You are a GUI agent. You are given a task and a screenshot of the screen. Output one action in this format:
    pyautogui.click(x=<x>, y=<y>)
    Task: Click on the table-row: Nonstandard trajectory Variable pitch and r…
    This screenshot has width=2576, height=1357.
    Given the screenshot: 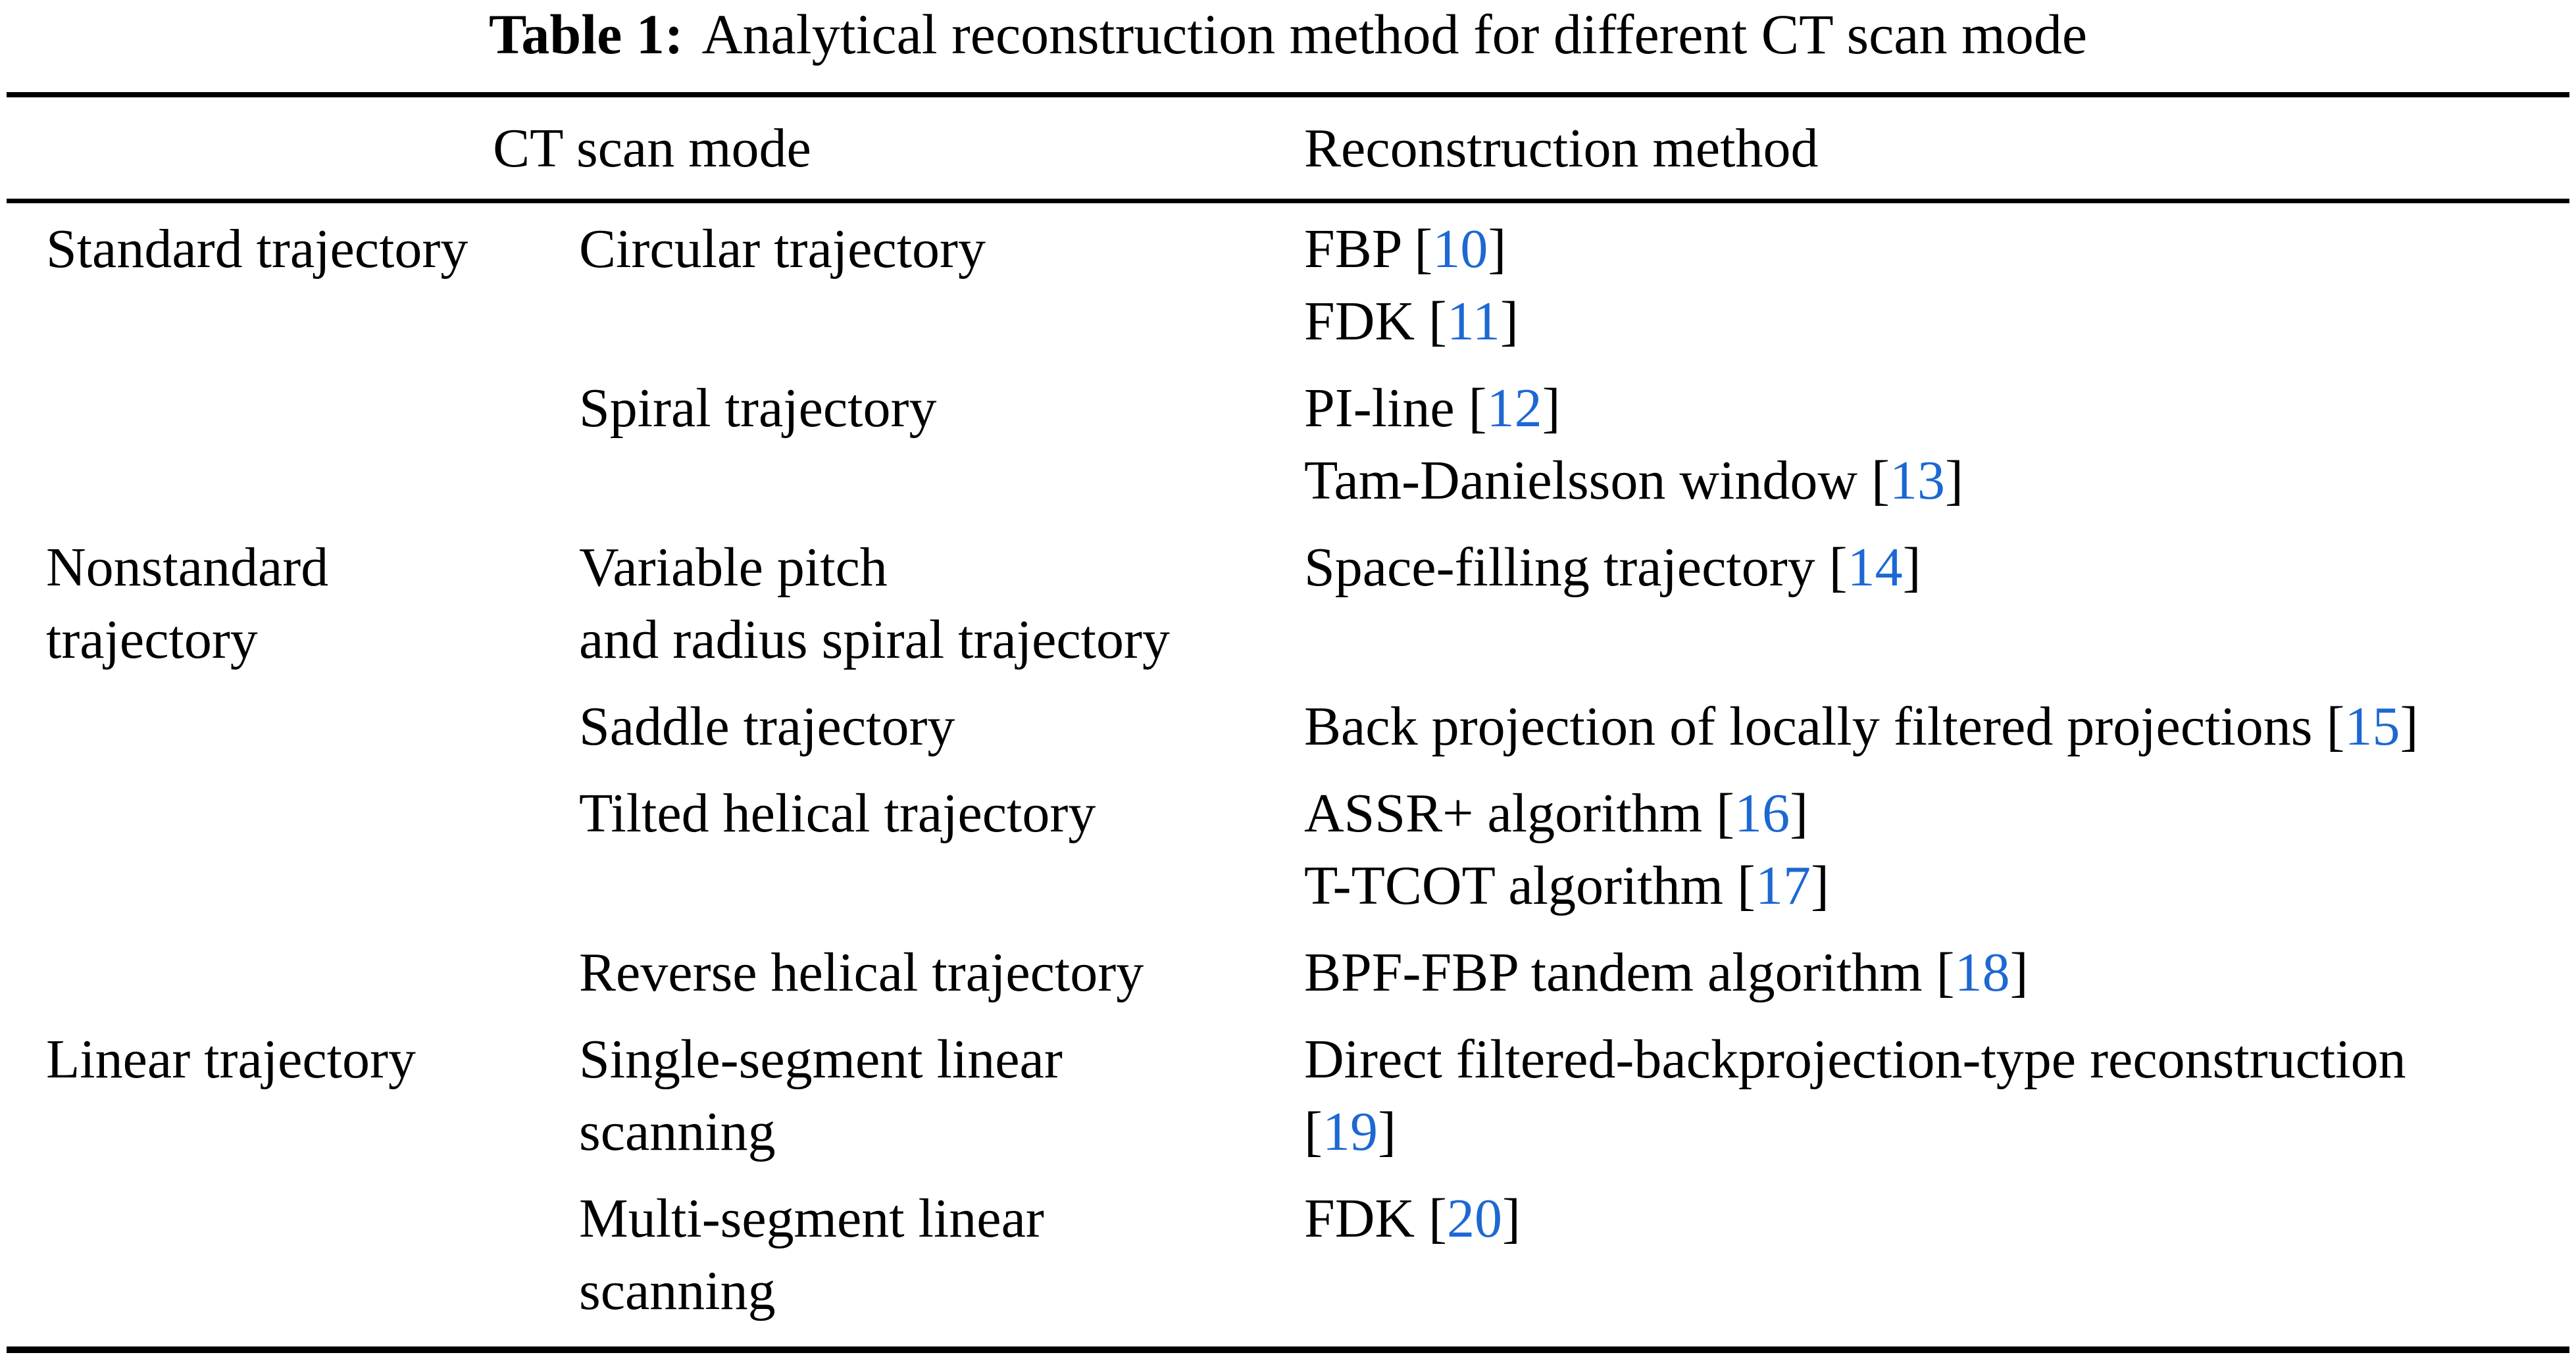 What is the action you would take?
    pyautogui.click(x=1288, y=603)
    